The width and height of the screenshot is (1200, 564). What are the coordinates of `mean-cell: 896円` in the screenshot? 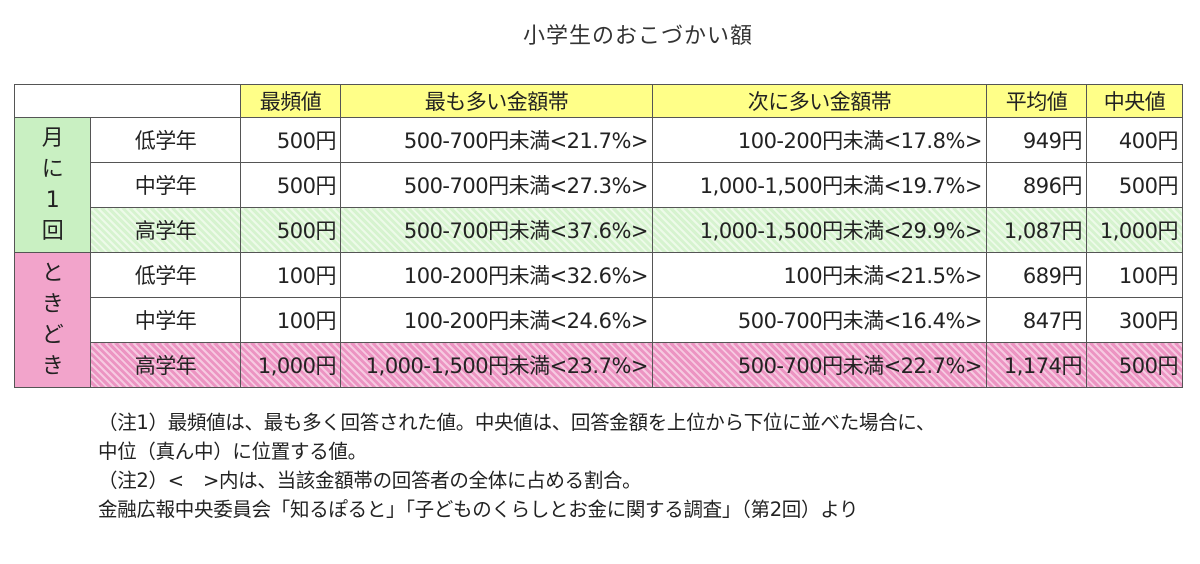 It's located at (1036, 185).